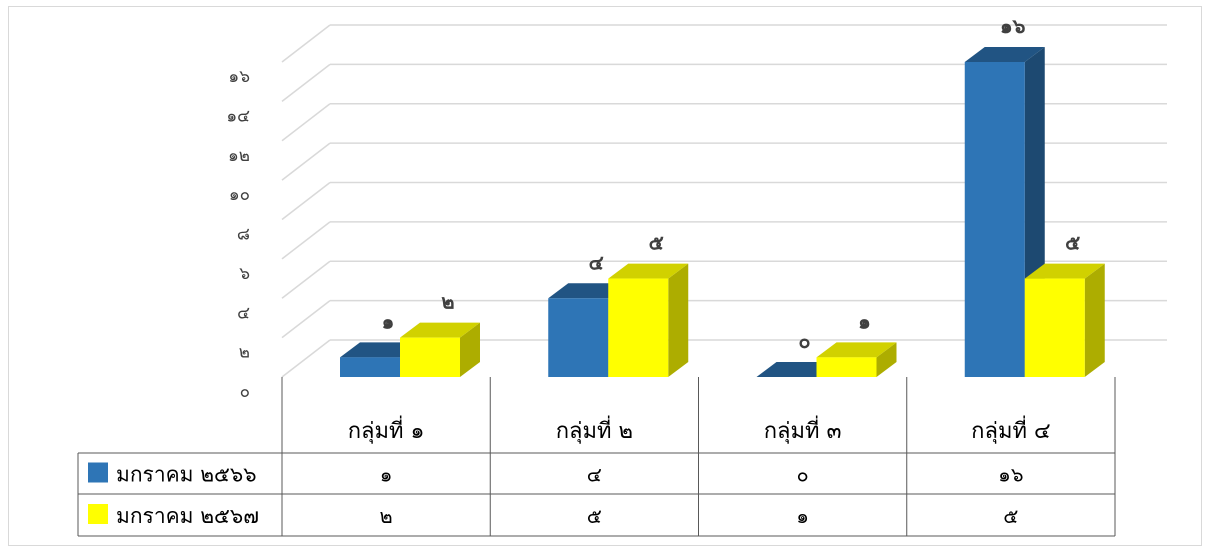 The image size is (1206, 549). What do you see at coordinates (596, 262) in the screenshot?
I see `data-label-1-2: ๔` at bounding box center [596, 262].